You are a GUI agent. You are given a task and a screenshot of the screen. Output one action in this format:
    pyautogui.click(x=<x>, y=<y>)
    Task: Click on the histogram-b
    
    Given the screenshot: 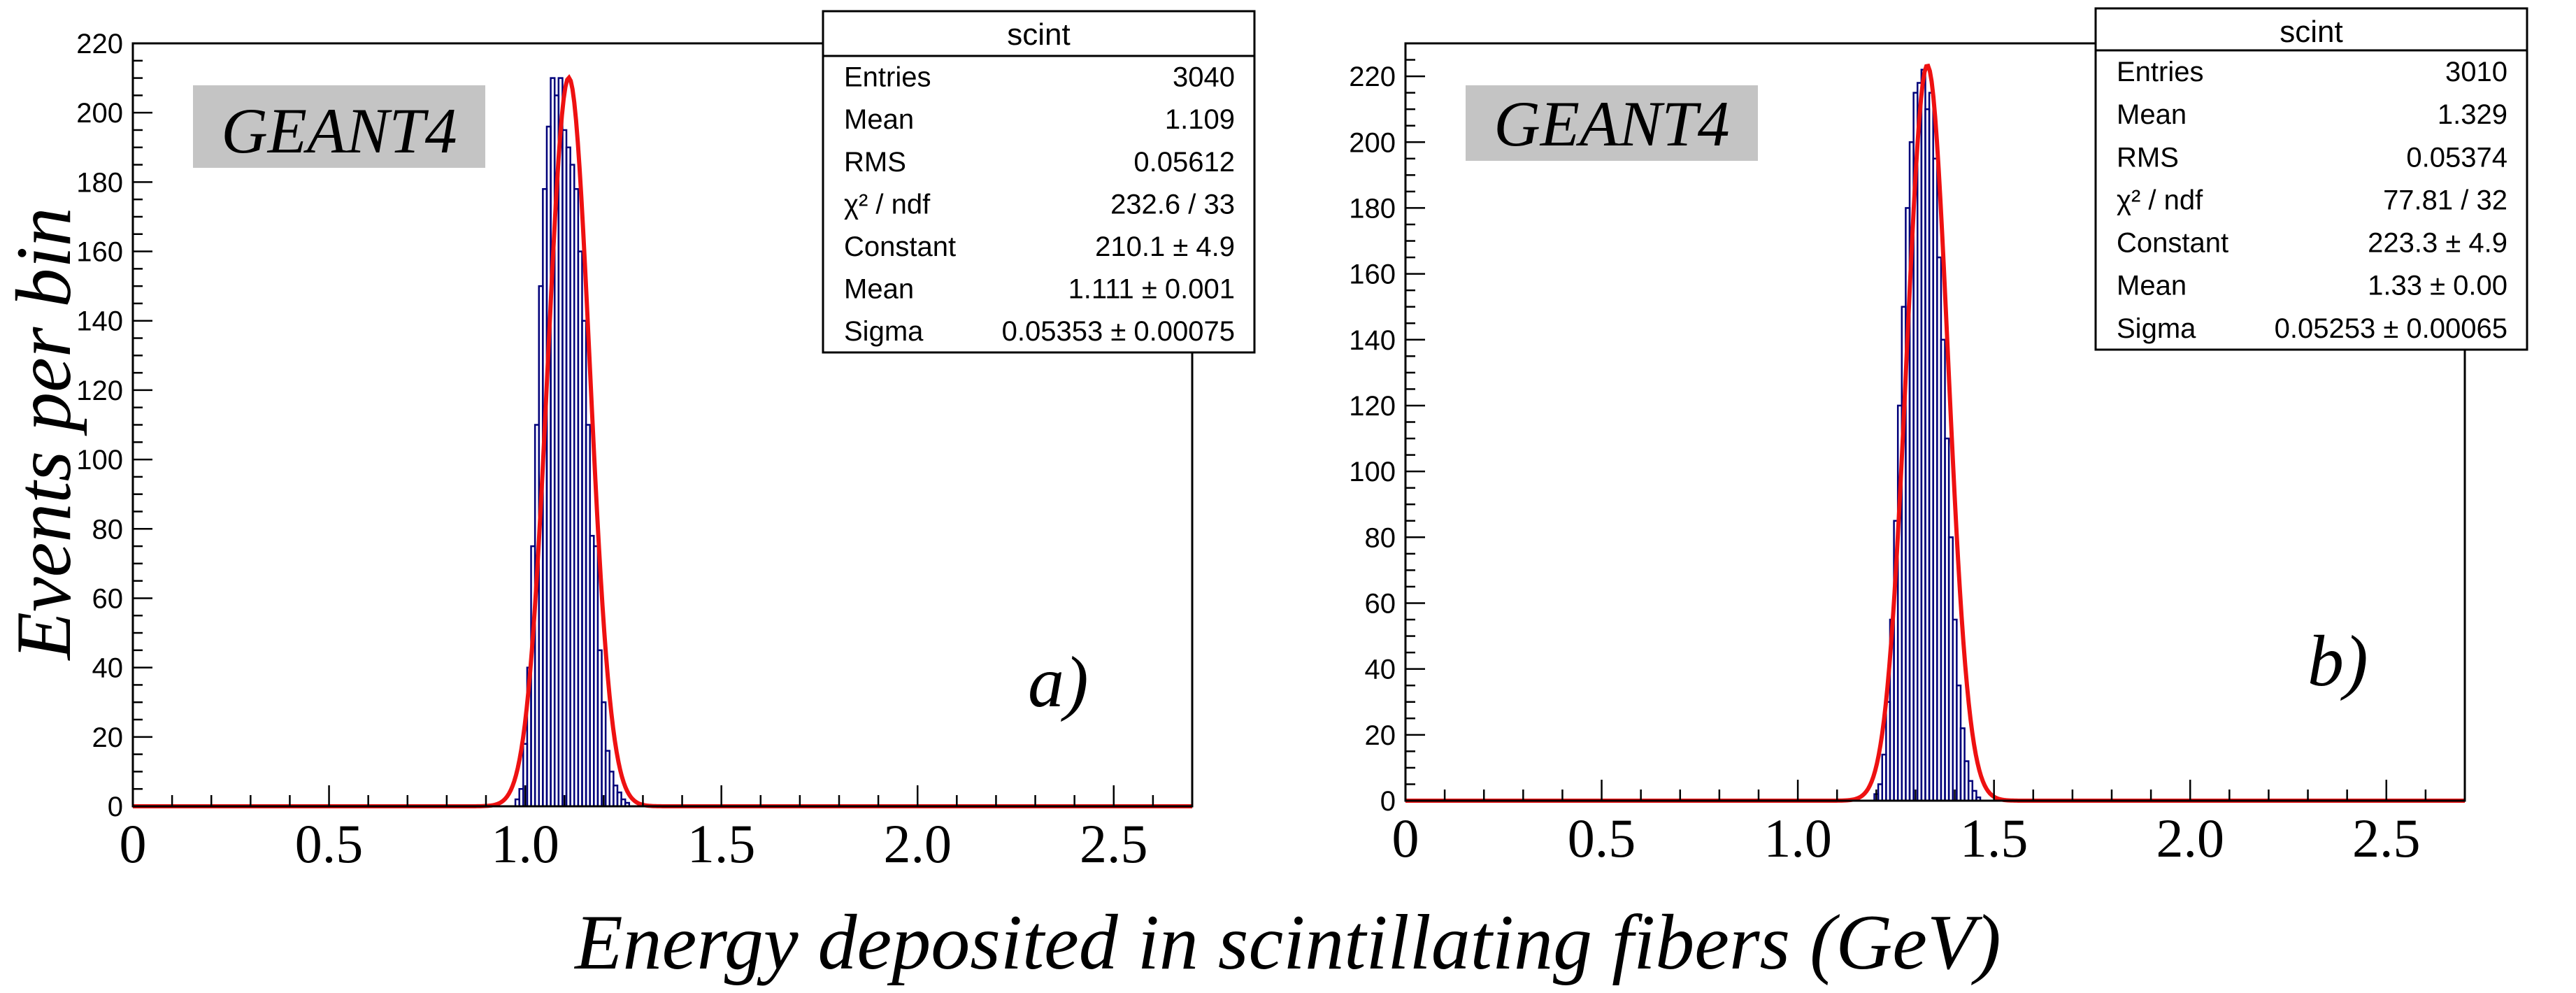 What is the action you would take?
    pyautogui.click(x=1927, y=435)
    